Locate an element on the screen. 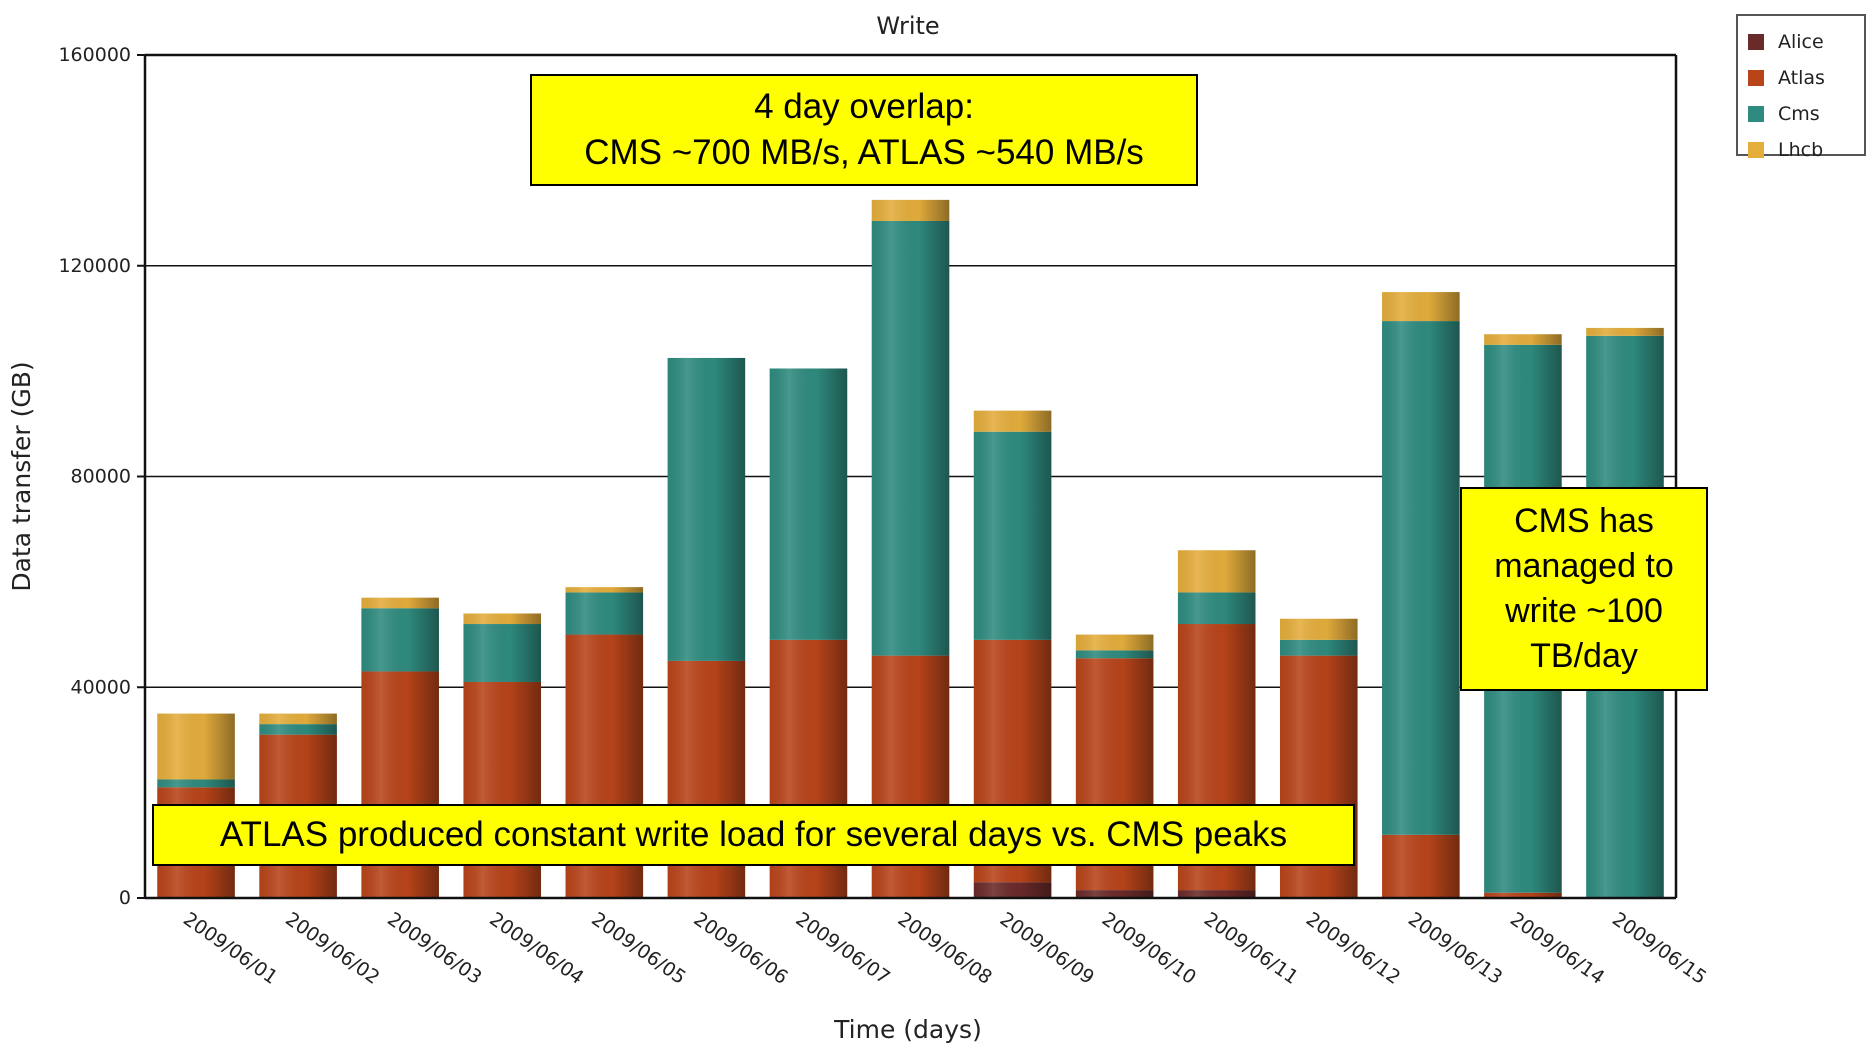  y-tick-label: 40000 is located at coordinates (101, 687).